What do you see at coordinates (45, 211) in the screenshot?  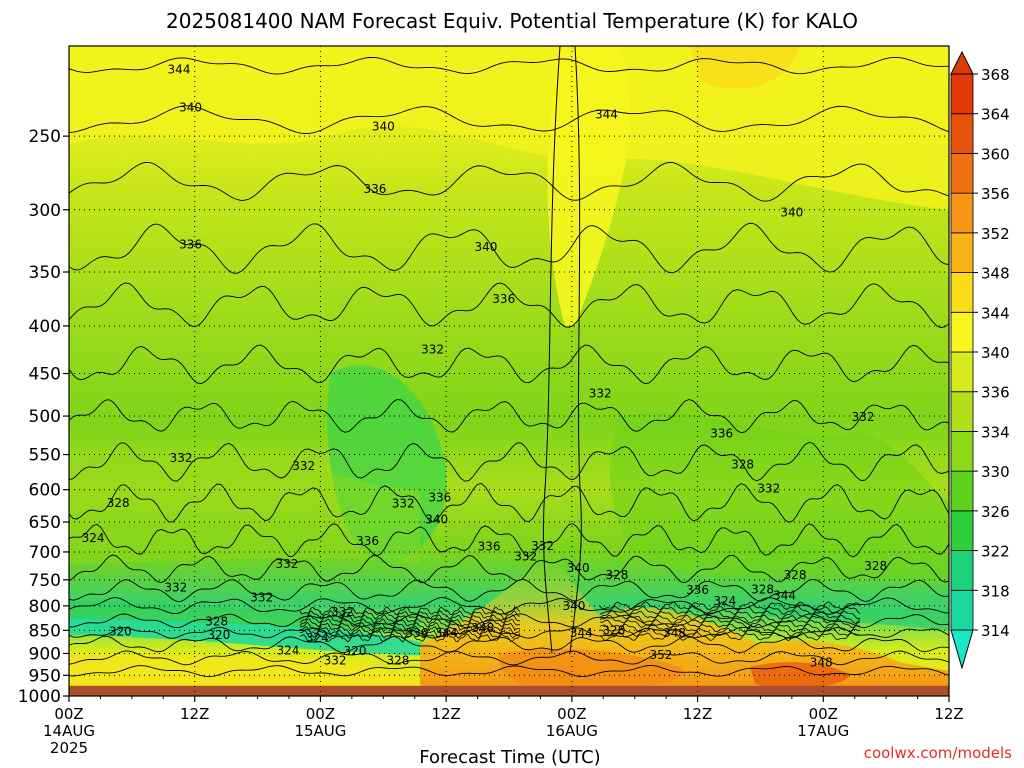 I see `y-tick-label: 300` at bounding box center [45, 211].